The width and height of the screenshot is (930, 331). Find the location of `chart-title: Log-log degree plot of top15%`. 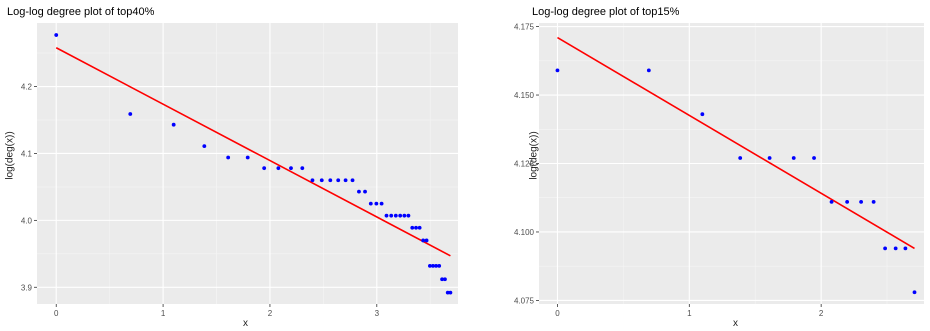

chart-title: Log-log degree plot of top15% is located at coordinates (606, 12).